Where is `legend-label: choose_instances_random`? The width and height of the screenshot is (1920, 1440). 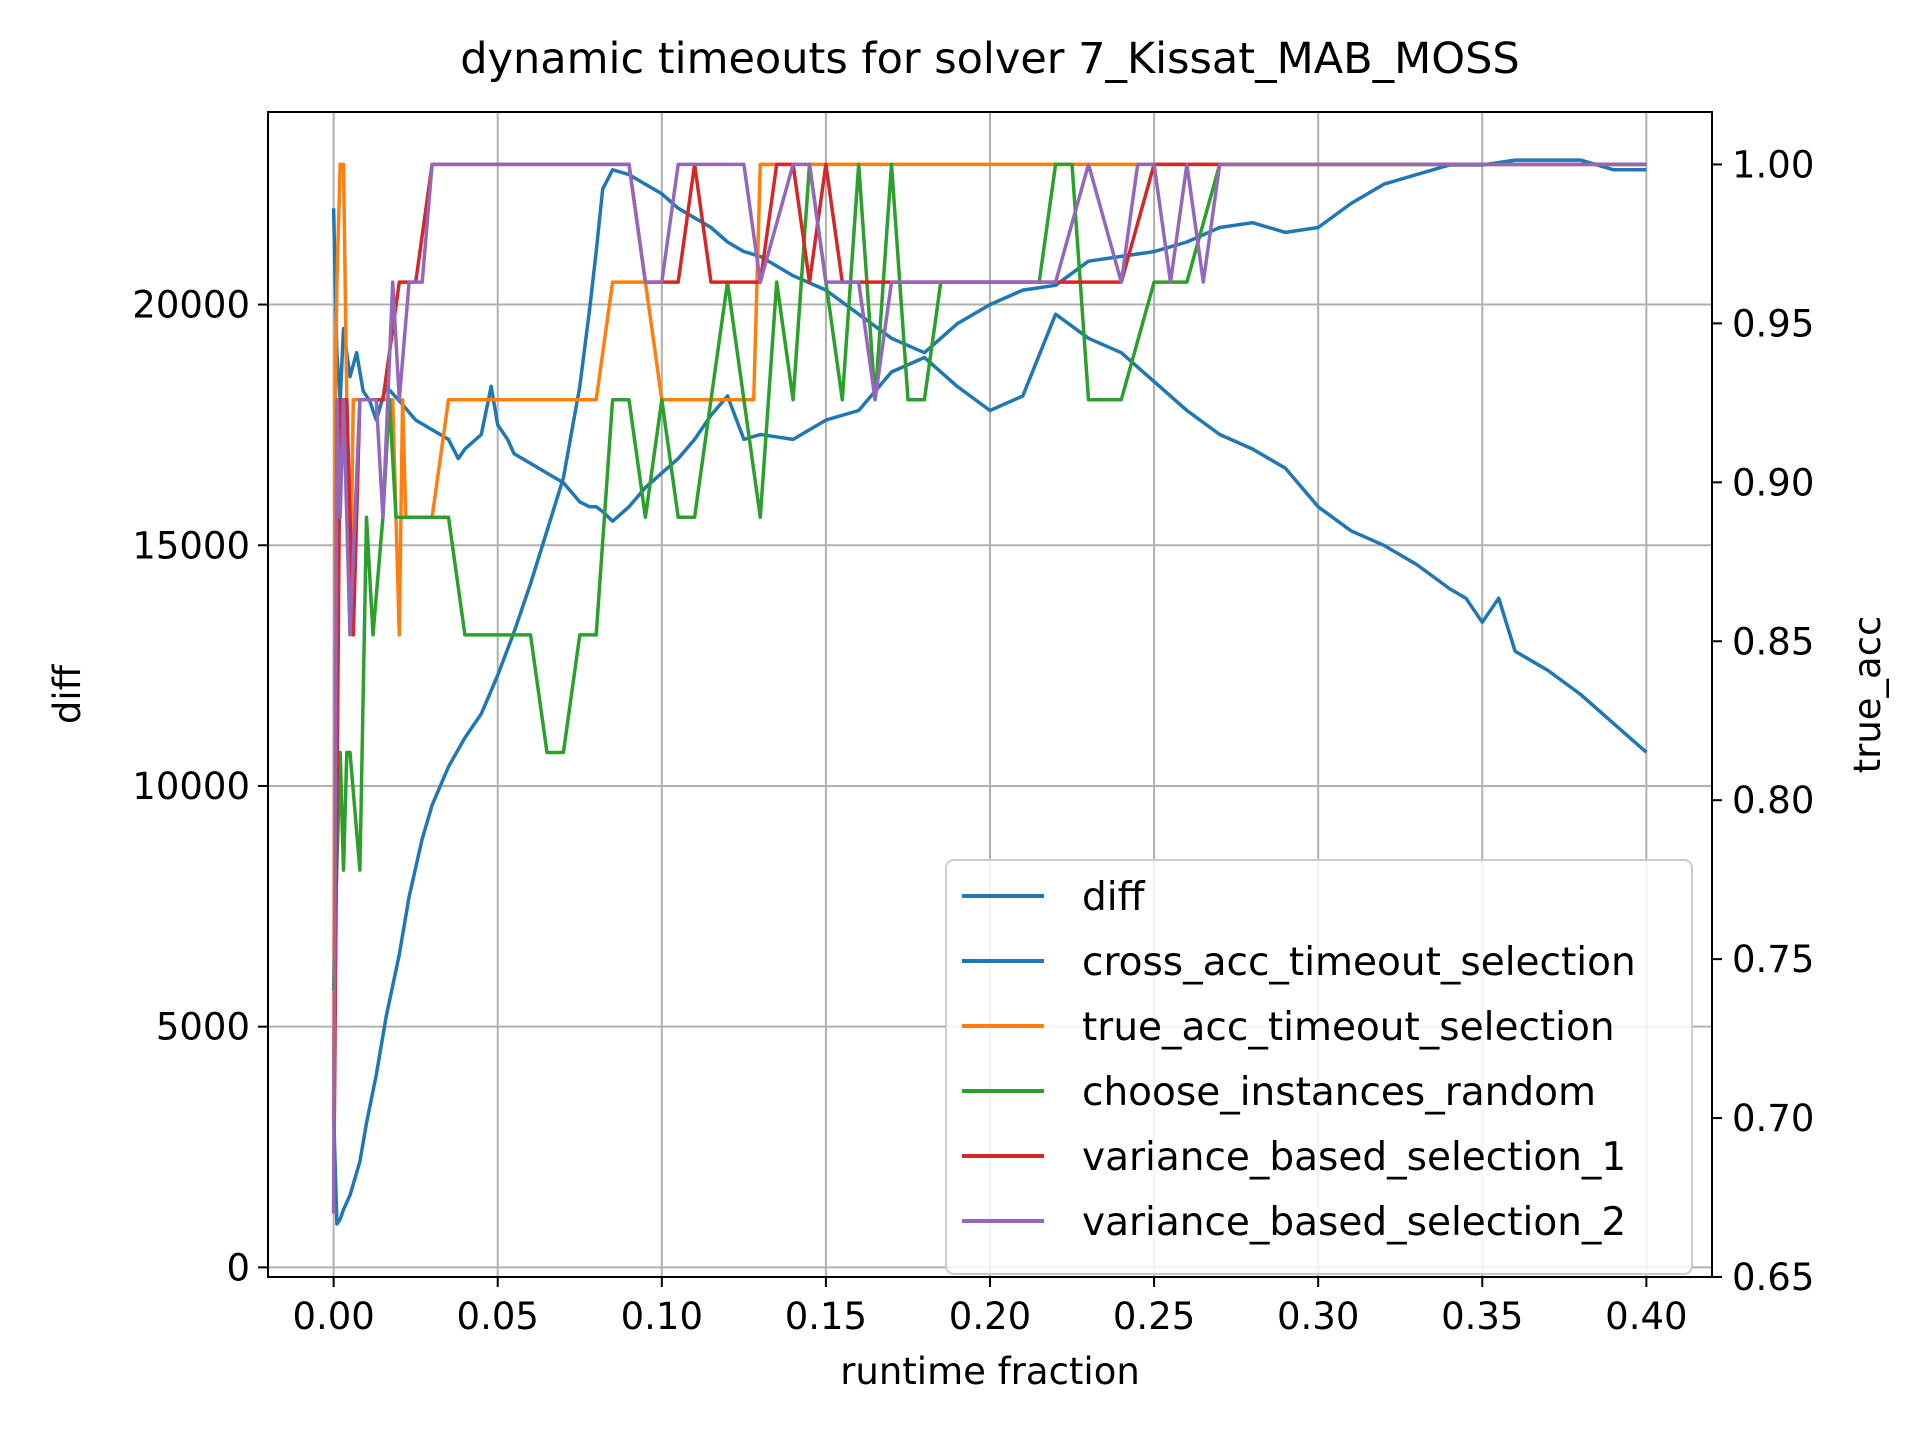
legend-label: choose_instances_random is located at coordinates (1339, 1092).